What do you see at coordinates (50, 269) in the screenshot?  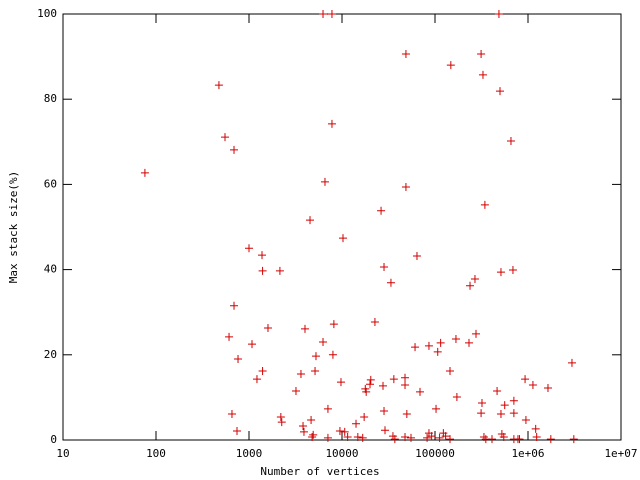 I see `y-tick-label: 40` at bounding box center [50, 269].